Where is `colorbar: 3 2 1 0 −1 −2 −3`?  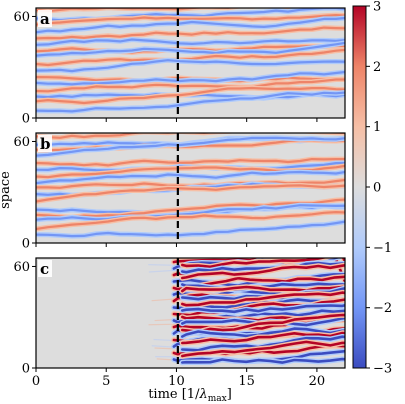 colorbar: 3 2 1 0 −1 −2 −3 is located at coordinates (372, 188).